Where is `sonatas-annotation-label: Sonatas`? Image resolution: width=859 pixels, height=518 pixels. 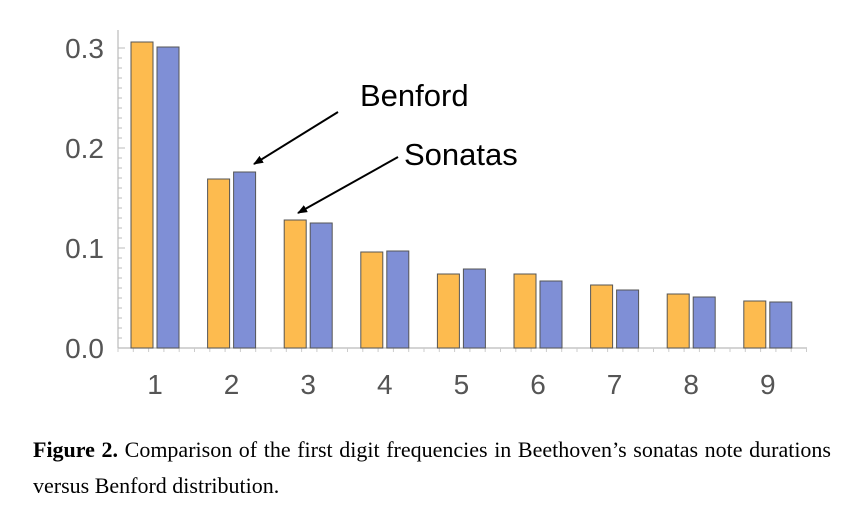 sonatas-annotation-label: Sonatas is located at coordinates (461, 154).